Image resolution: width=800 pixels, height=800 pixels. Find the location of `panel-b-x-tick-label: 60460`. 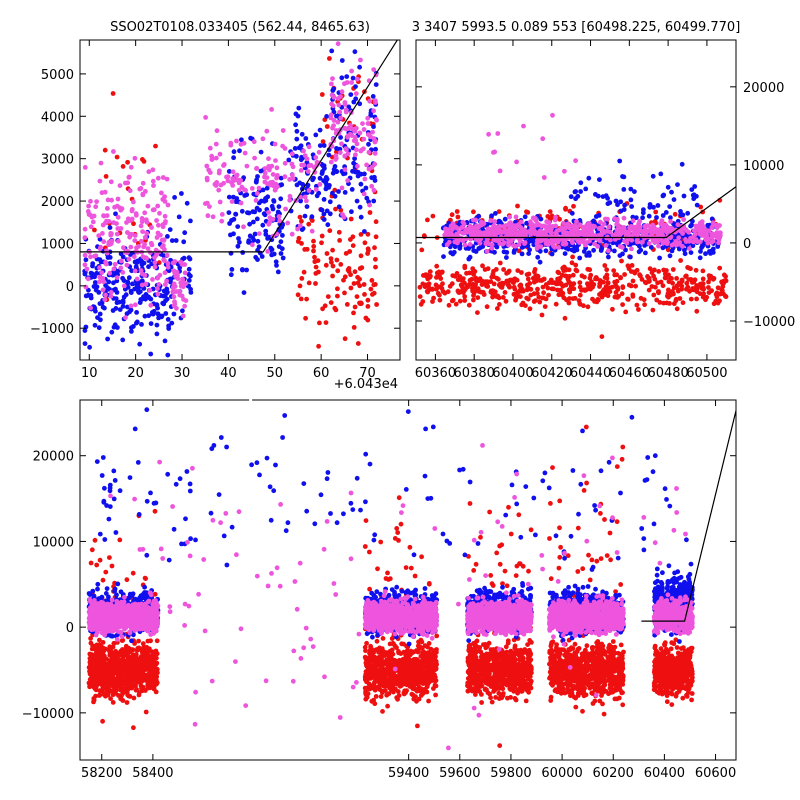

panel-b-x-tick-label: 60460 is located at coordinates (629, 373).